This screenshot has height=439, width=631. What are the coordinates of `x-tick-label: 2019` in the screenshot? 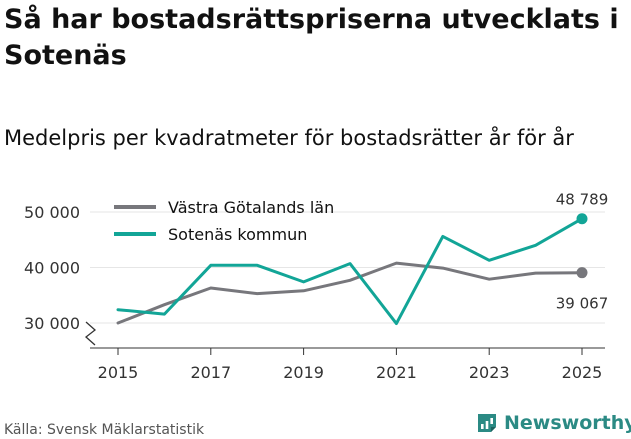 It's located at (303, 372).